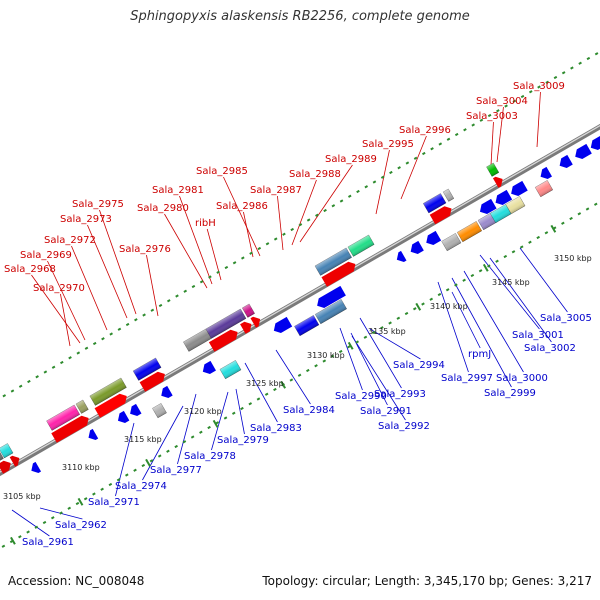  What do you see at coordinates (30, 269) in the screenshot?
I see `gene-label-forward: Sala_2968` at bounding box center [30, 269].